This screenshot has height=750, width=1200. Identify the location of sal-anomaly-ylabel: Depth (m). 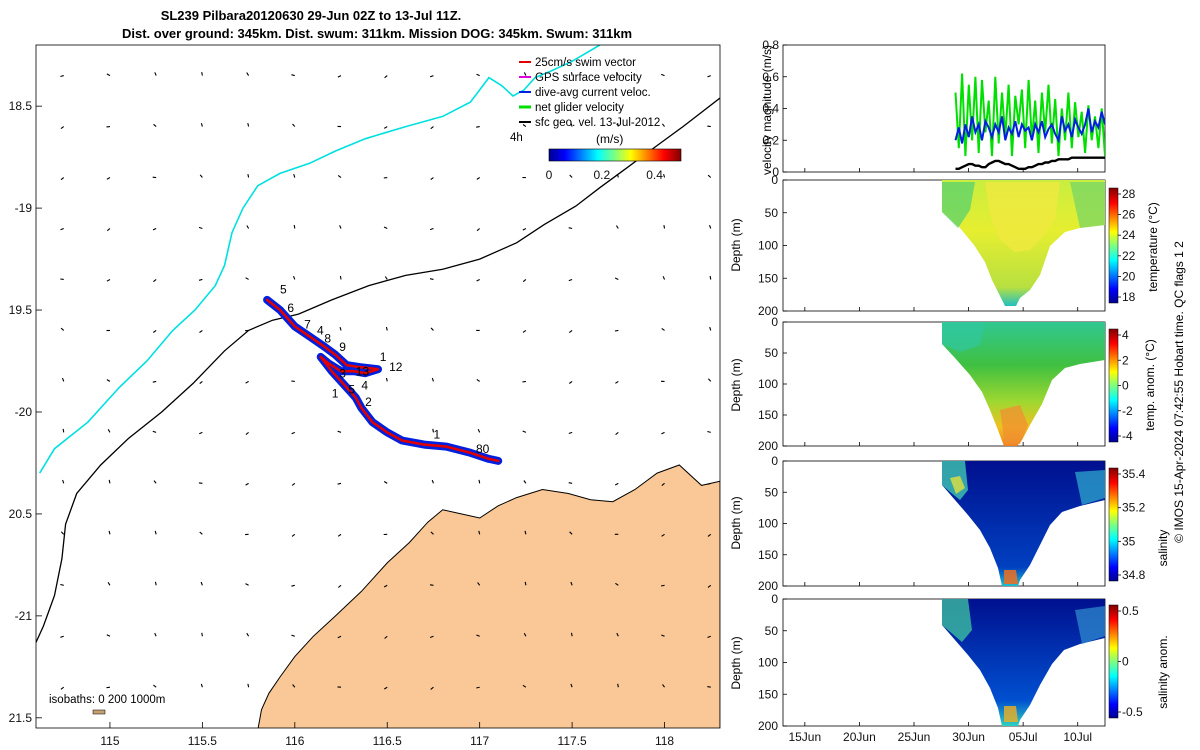
(736, 662).